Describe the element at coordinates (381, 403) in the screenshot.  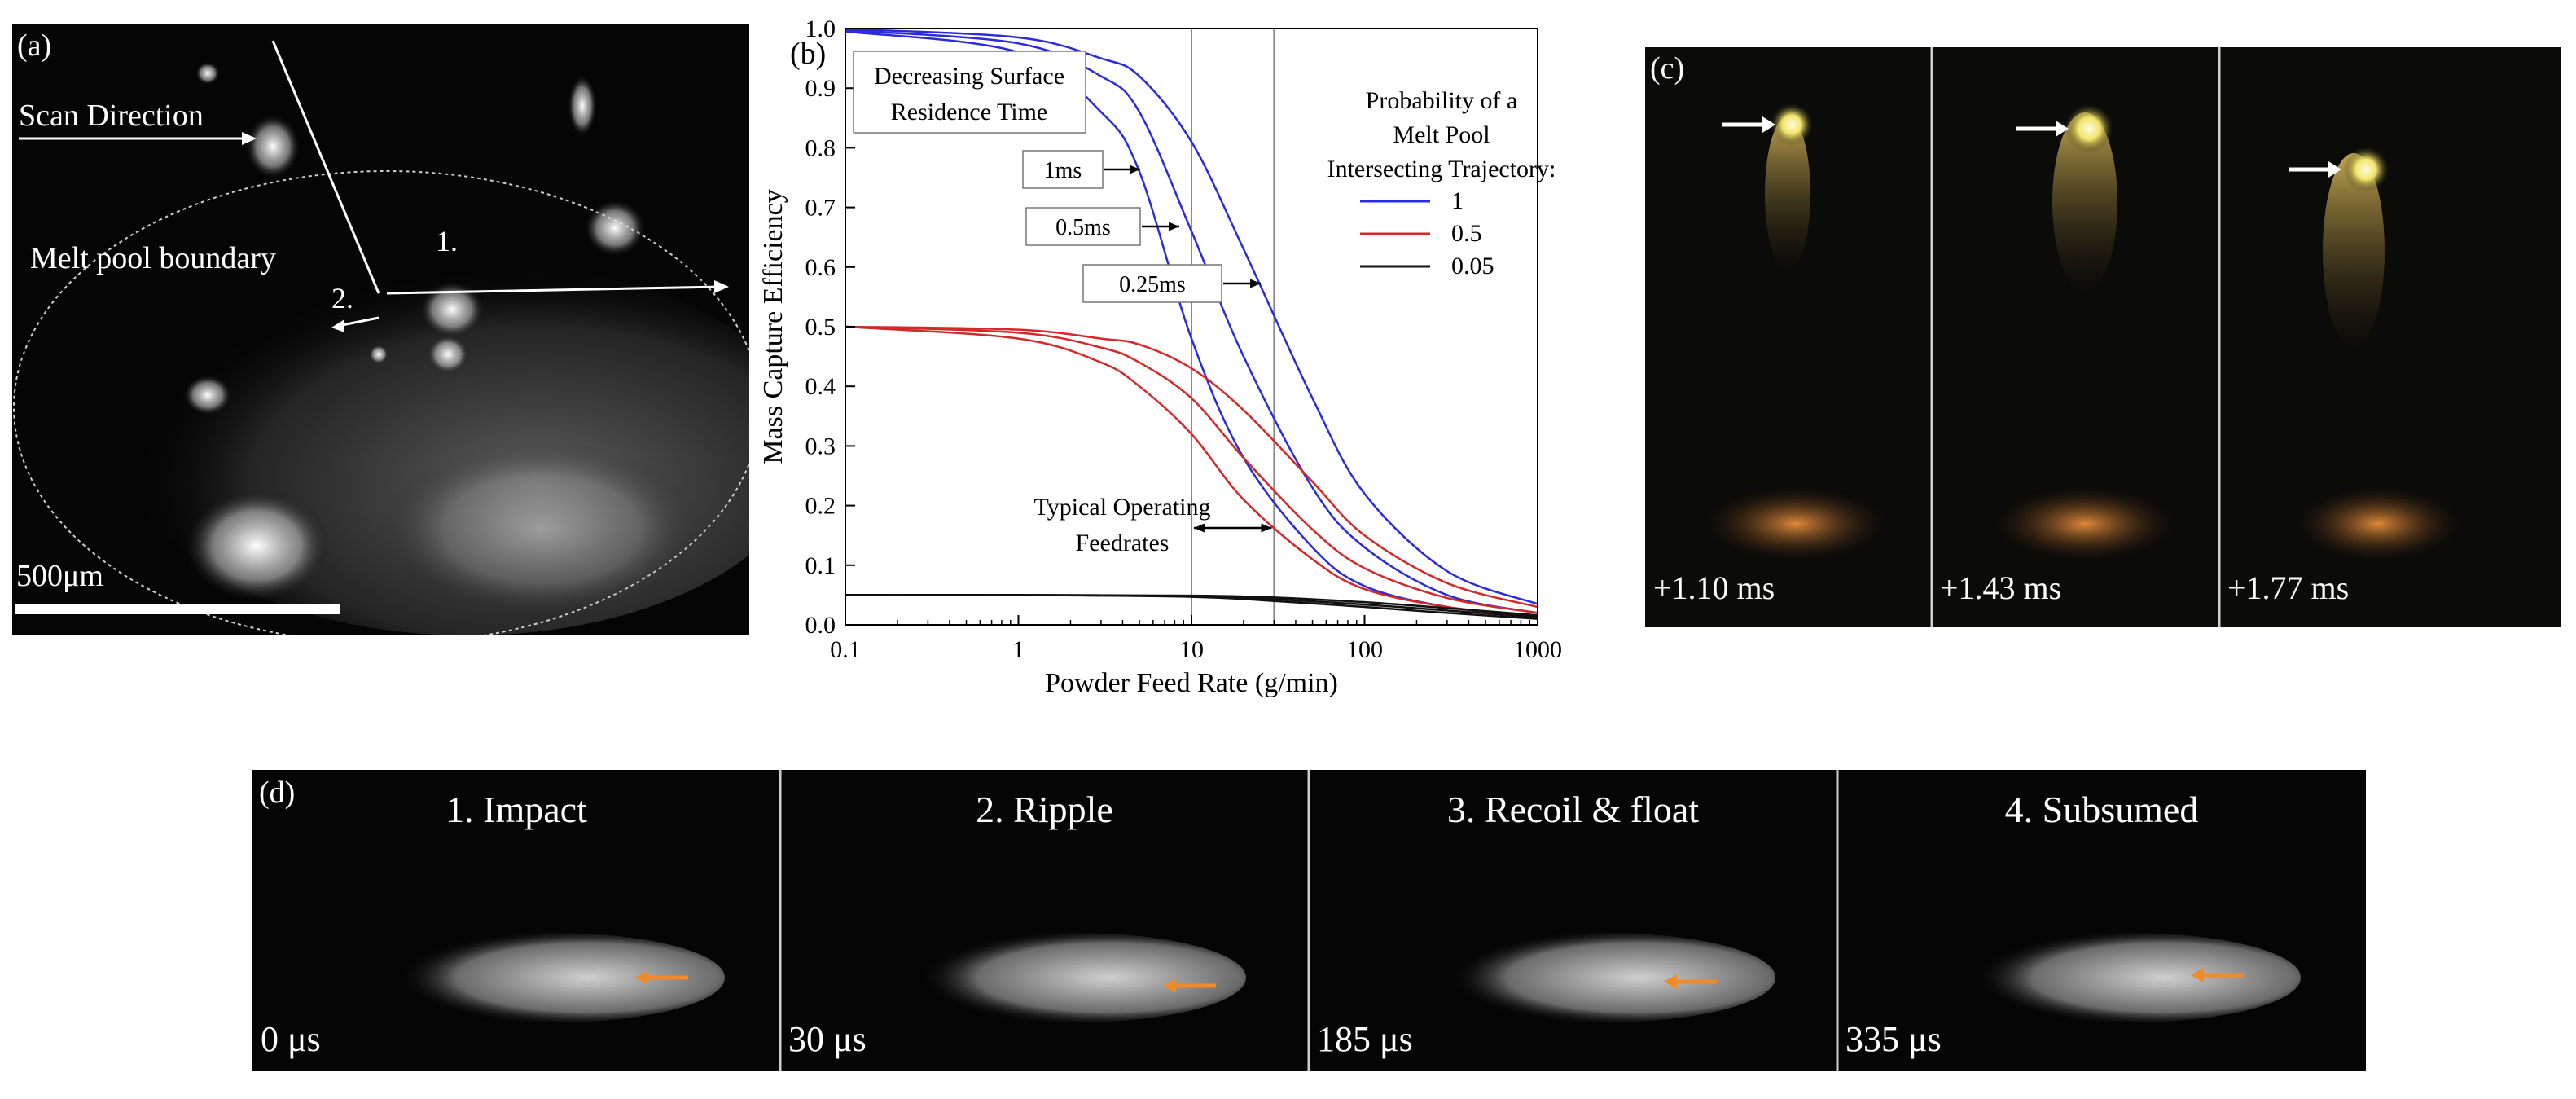
I see `melt-pool-boundary-outline` at that location.